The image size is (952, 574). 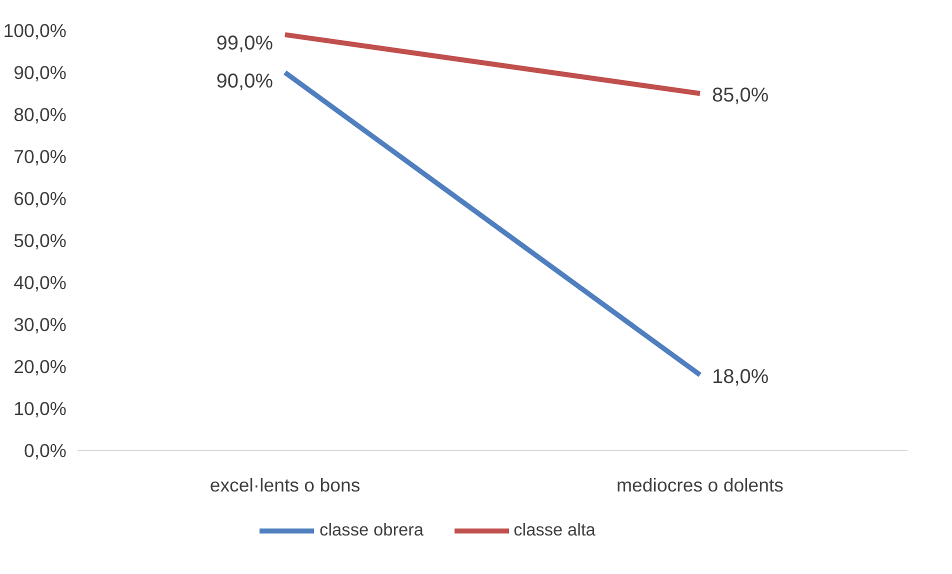 I want to click on legend-label: classe alta, so click(x=555, y=530).